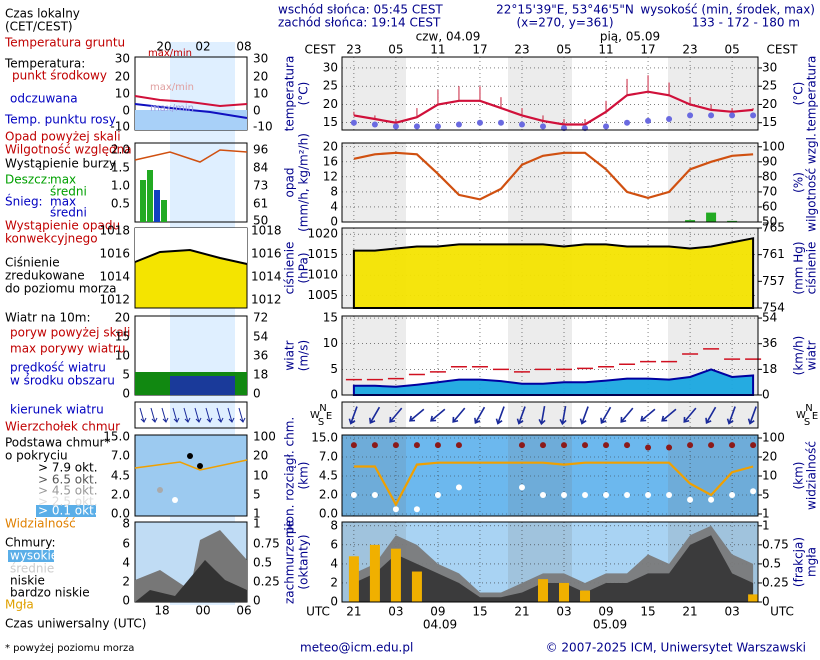  What do you see at coordinates (175, 500) in the screenshot?
I see `legend-dot` at bounding box center [175, 500].